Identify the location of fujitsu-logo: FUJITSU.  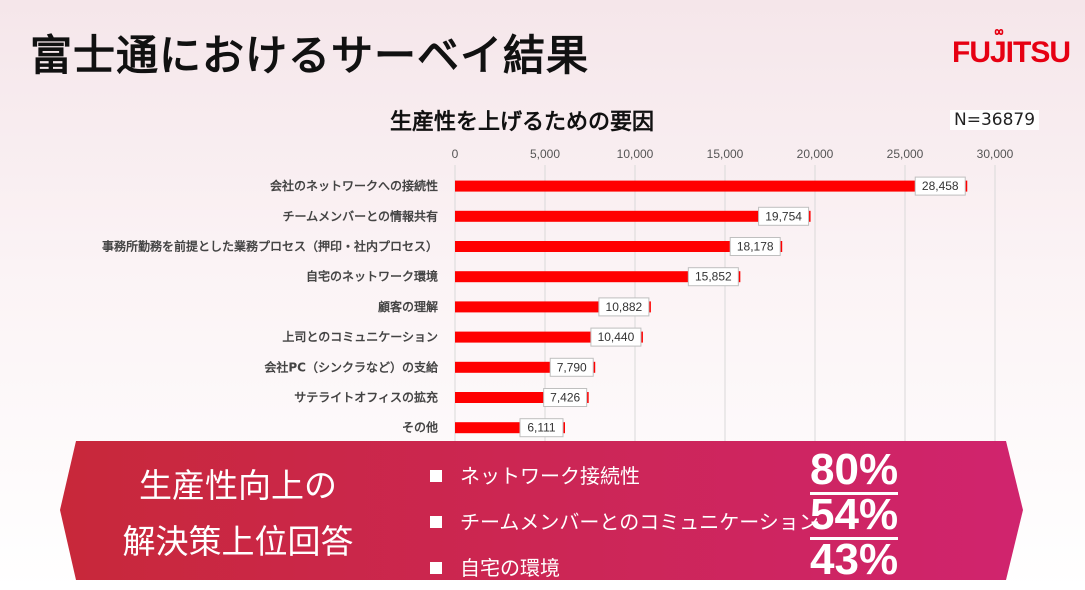
(1011, 52).